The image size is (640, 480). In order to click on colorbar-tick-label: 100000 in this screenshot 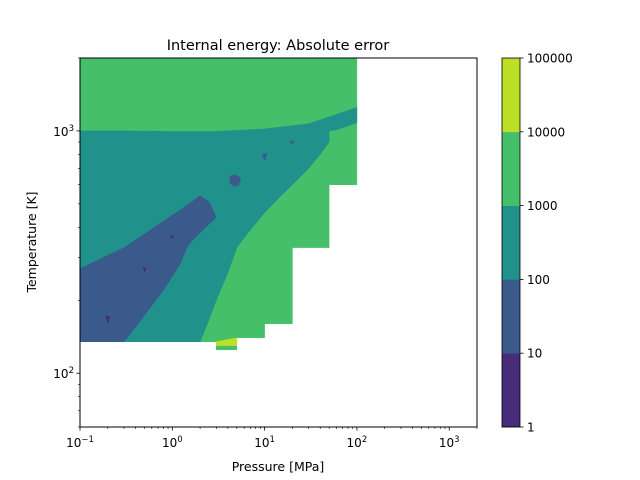, I will do `click(550, 59)`.